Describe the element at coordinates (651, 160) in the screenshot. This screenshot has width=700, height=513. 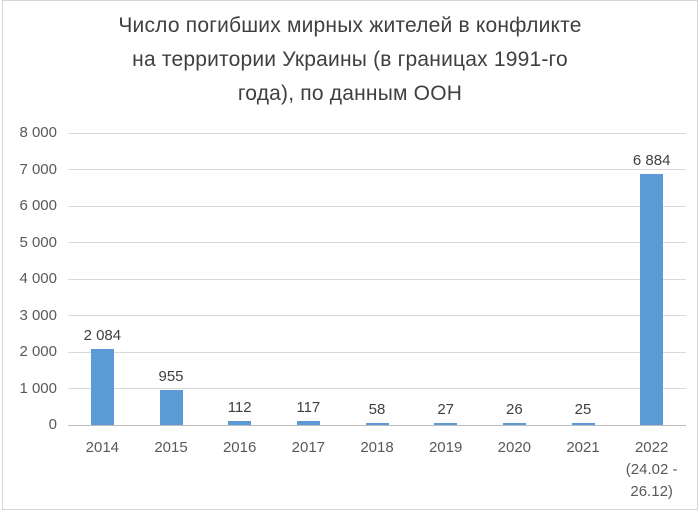
I see `bar-value-label: 6 884` at that location.